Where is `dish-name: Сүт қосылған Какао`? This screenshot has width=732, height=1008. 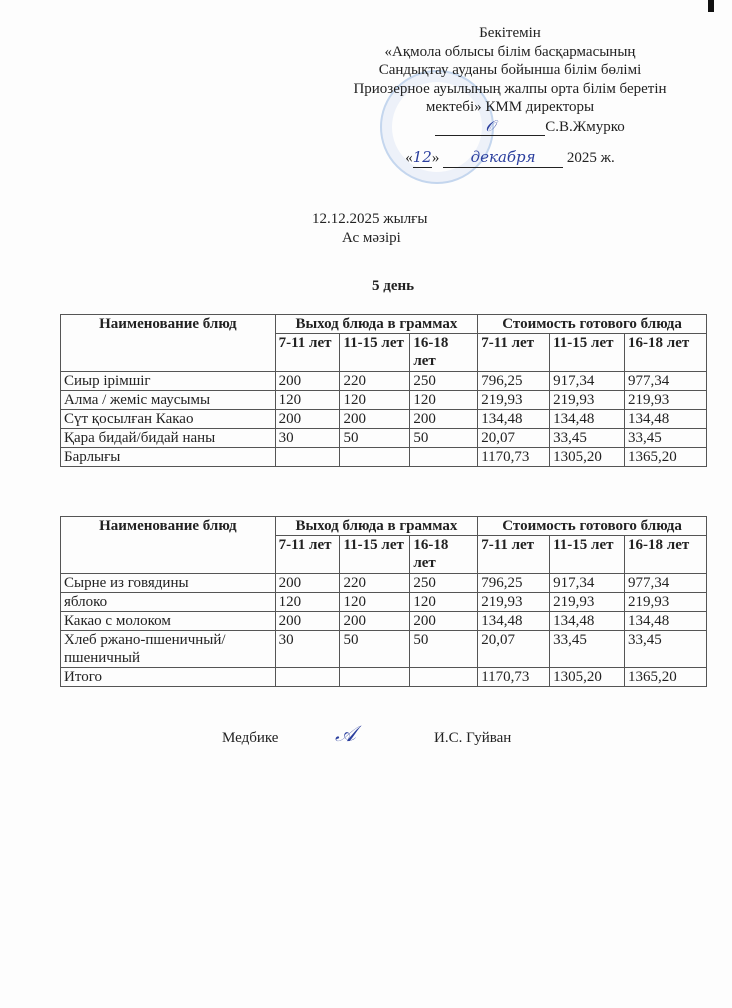
dish-name: Сүт қосылған Какао is located at coordinates (168, 419).